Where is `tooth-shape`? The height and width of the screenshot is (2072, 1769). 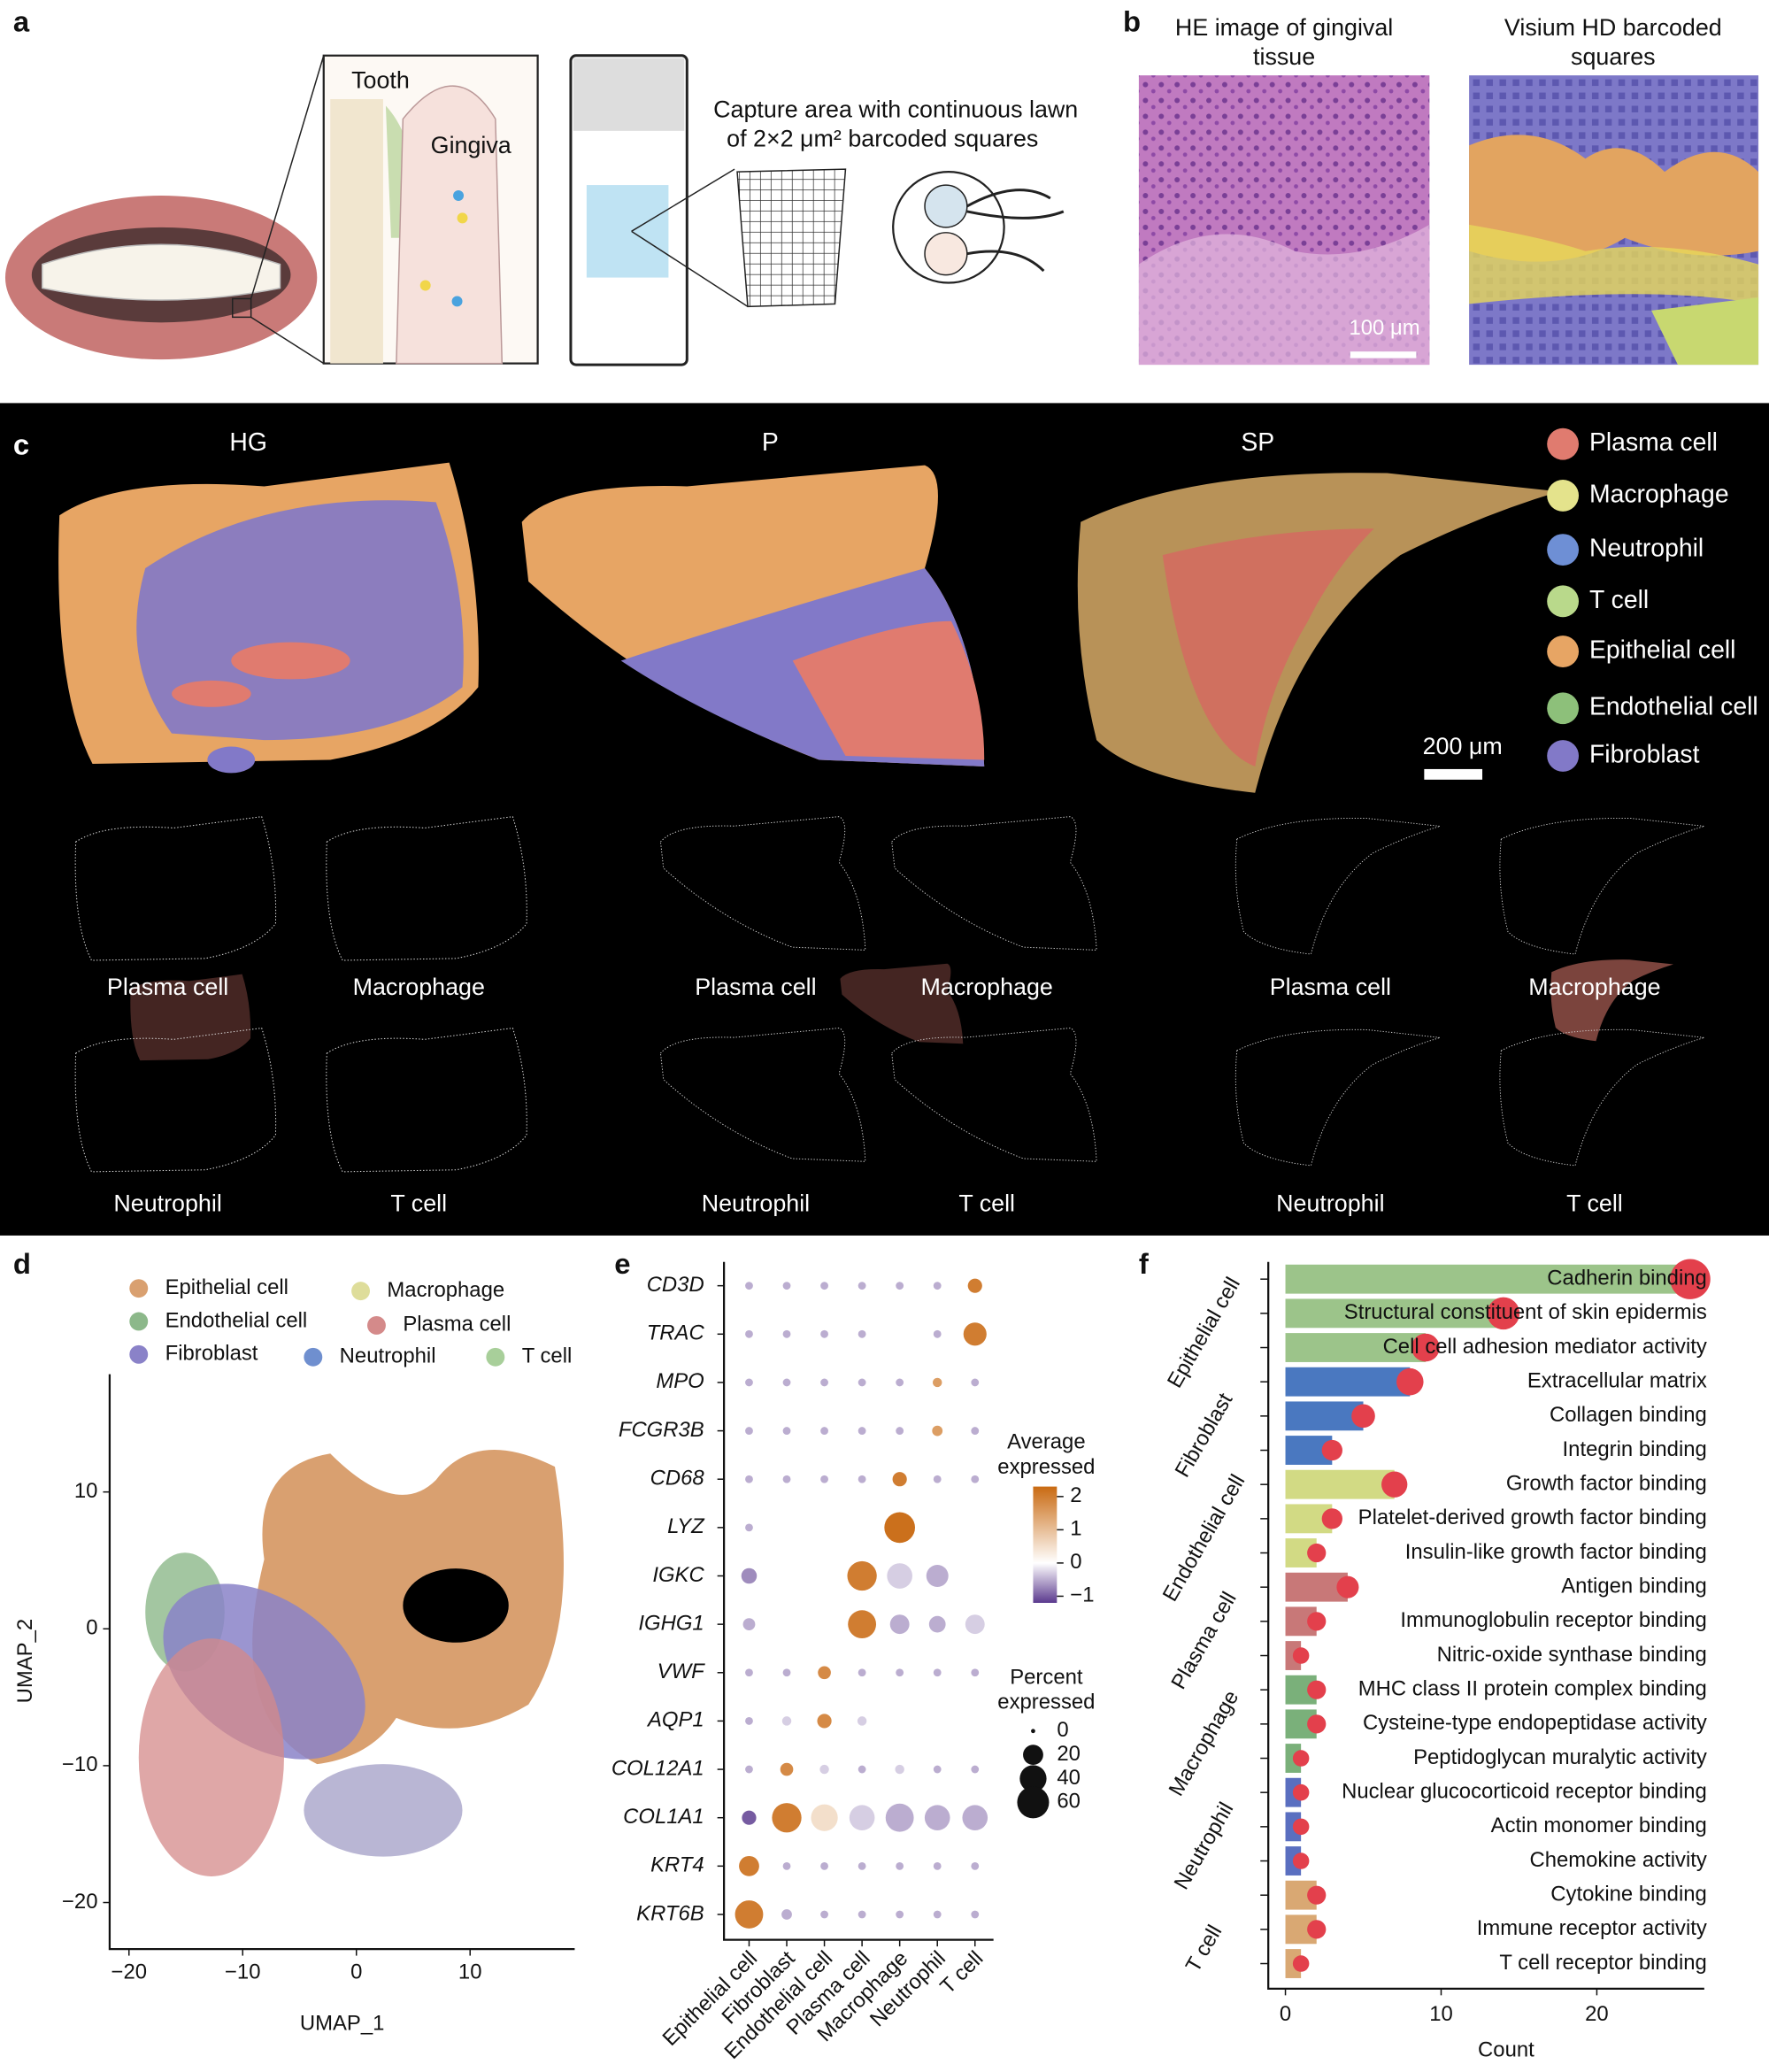
tooth-shape is located at coordinates (356, 231).